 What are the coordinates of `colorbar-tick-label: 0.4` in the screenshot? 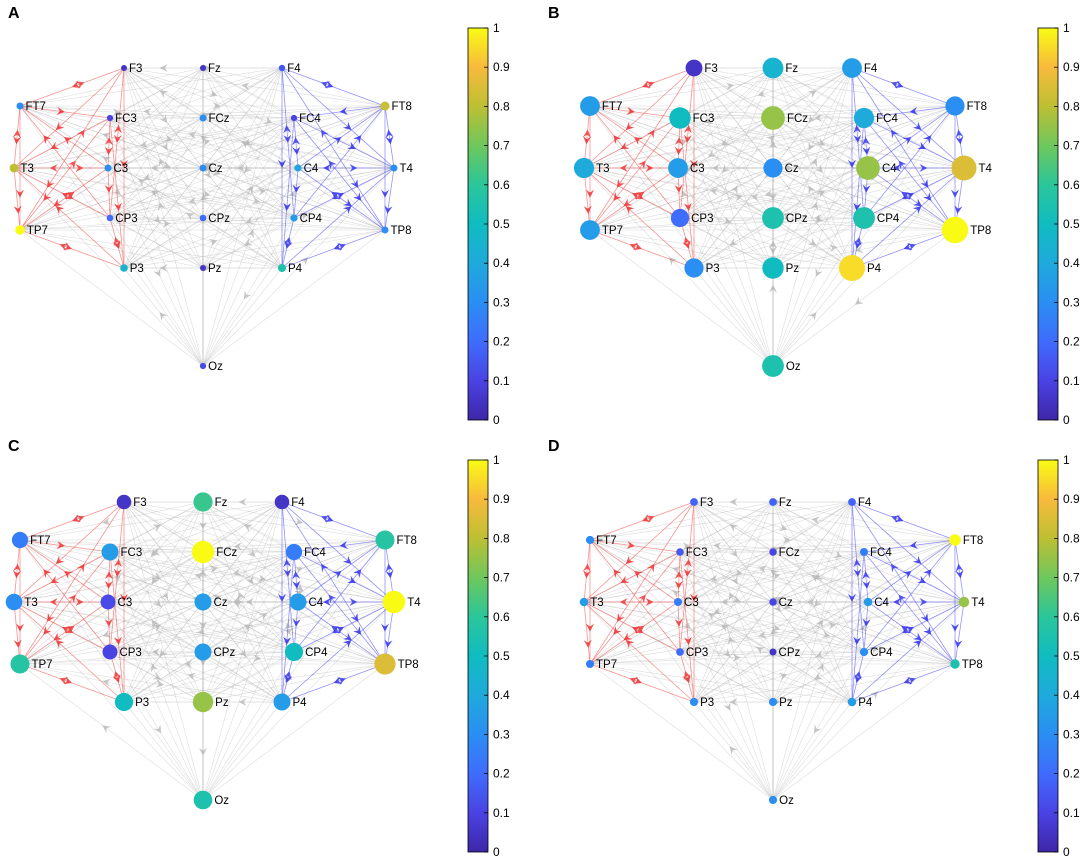 It's located at (501, 263).